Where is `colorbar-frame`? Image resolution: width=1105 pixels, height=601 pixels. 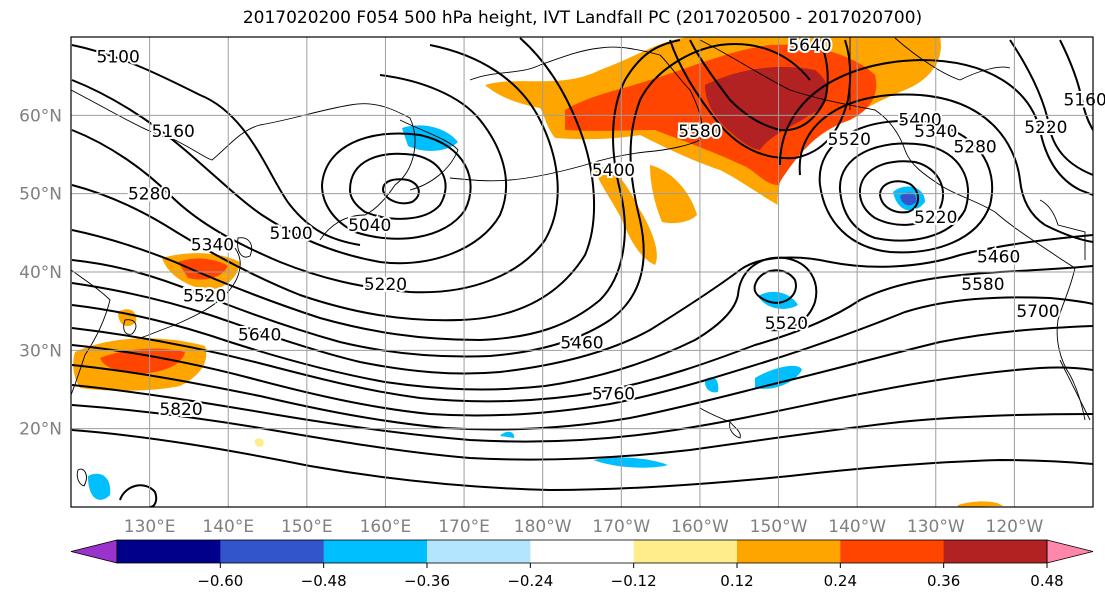
colorbar-frame is located at coordinates (582, 551).